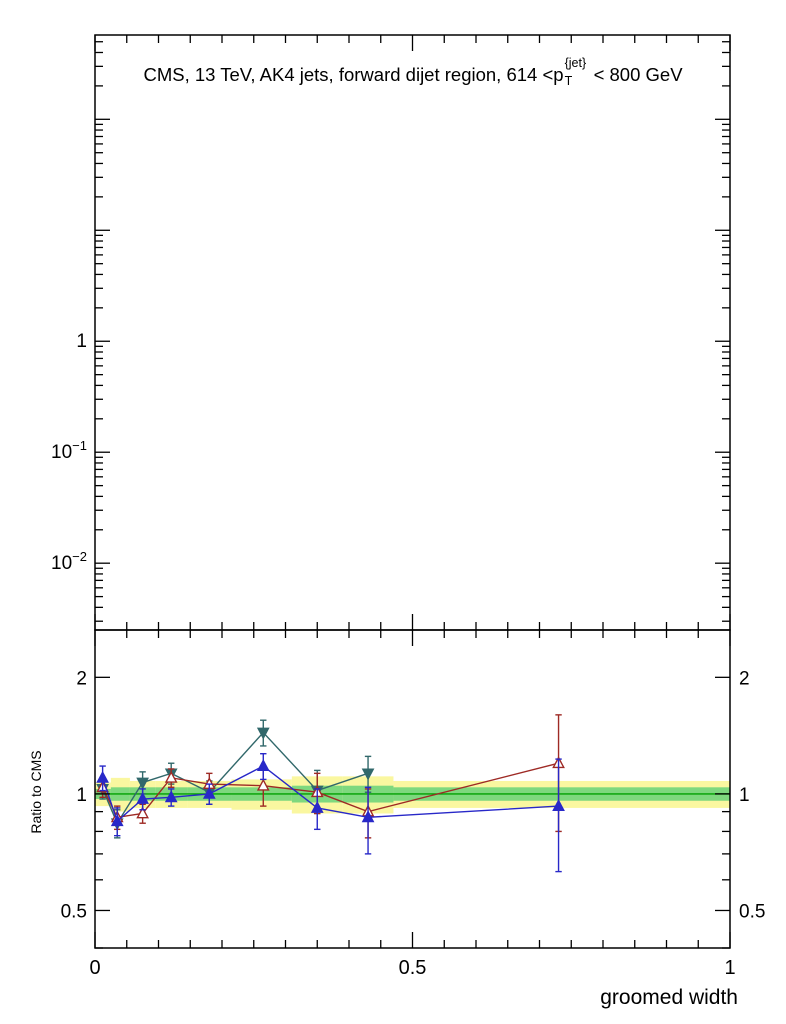 The height and width of the screenshot is (1024, 786). Describe the element at coordinates (579, 72) in the screenshot. I see `pt-jet-symbol: {jet} T` at that location.